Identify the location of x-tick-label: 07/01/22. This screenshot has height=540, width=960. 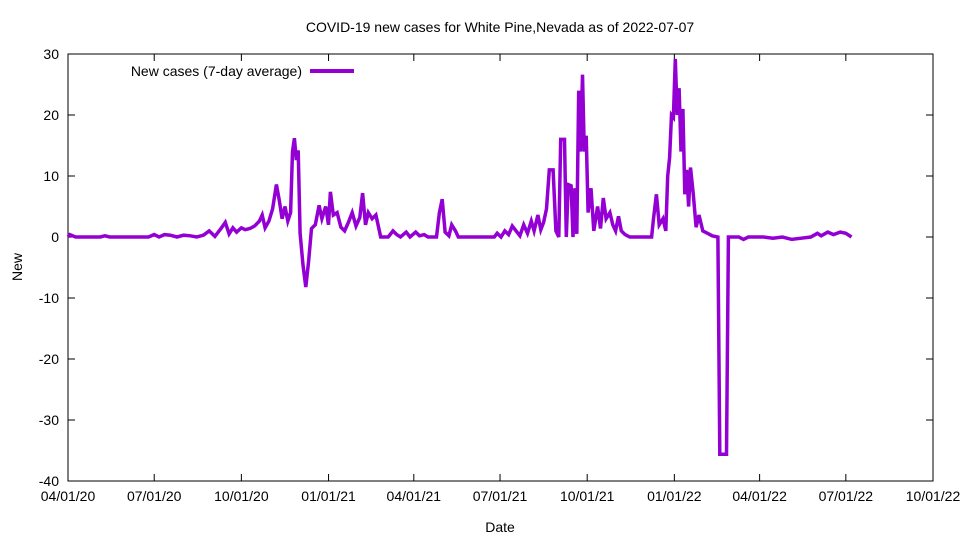
(846, 496).